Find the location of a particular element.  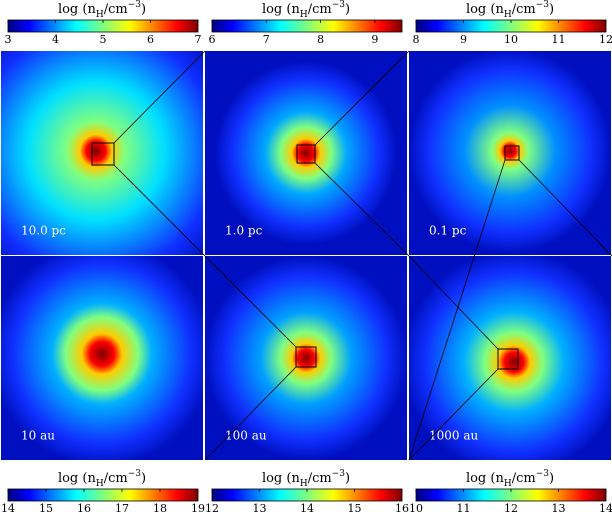

colorbar-tick-label: 18 is located at coordinates (160, 507).